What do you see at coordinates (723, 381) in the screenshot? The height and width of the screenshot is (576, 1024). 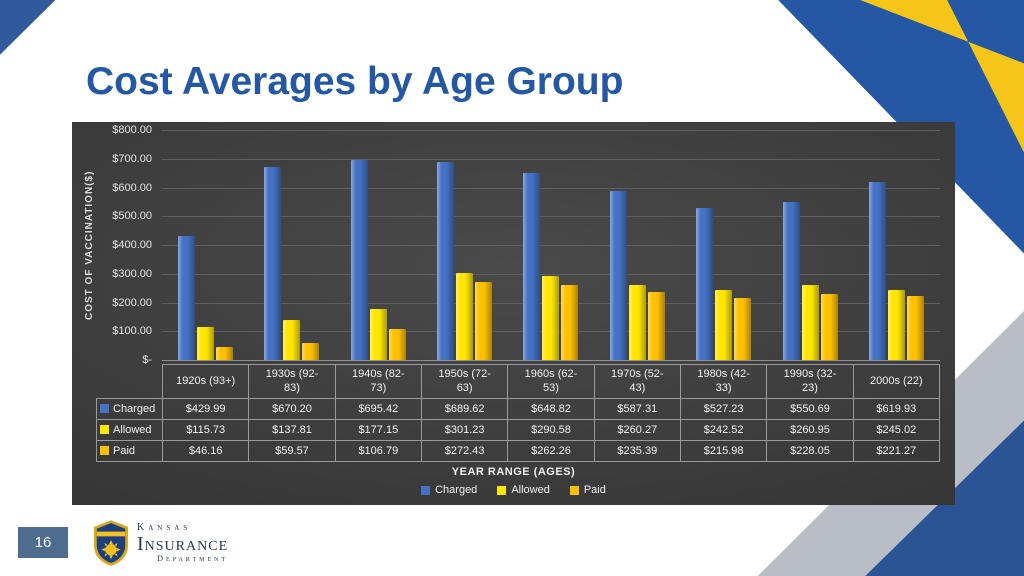 I see `category-header: 1980s (42-33)` at bounding box center [723, 381].